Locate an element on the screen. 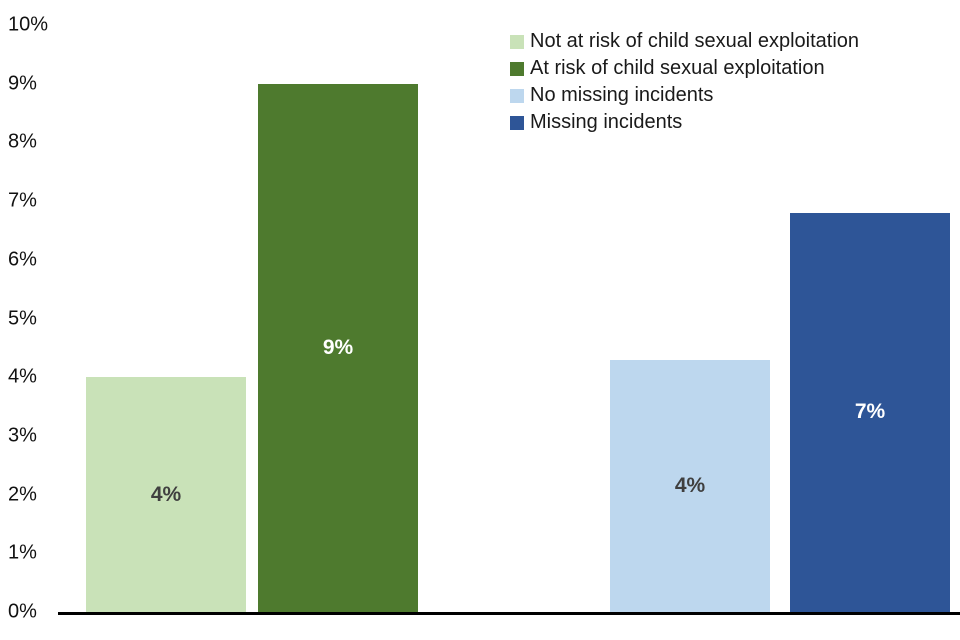 Image resolution: width=960 pixels, height=640 pixels. bar-4: 7% is located at coordinates (870, 412).